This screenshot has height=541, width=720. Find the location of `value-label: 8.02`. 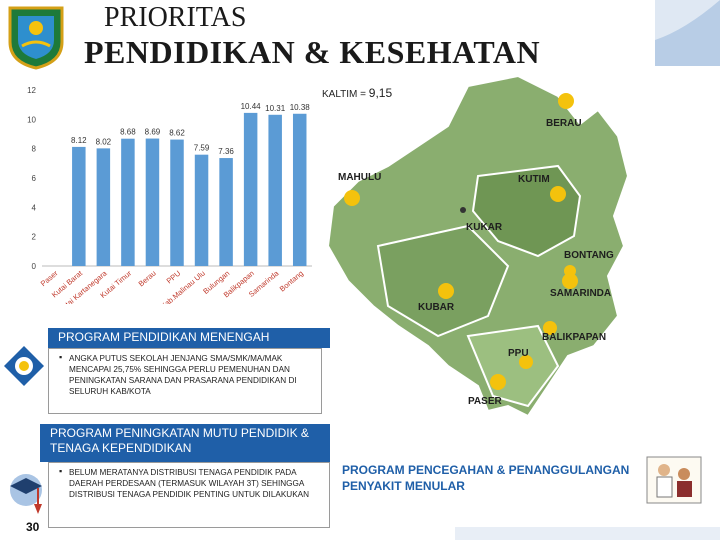

value-label: 8.02 is located at coordinates (104, 141).